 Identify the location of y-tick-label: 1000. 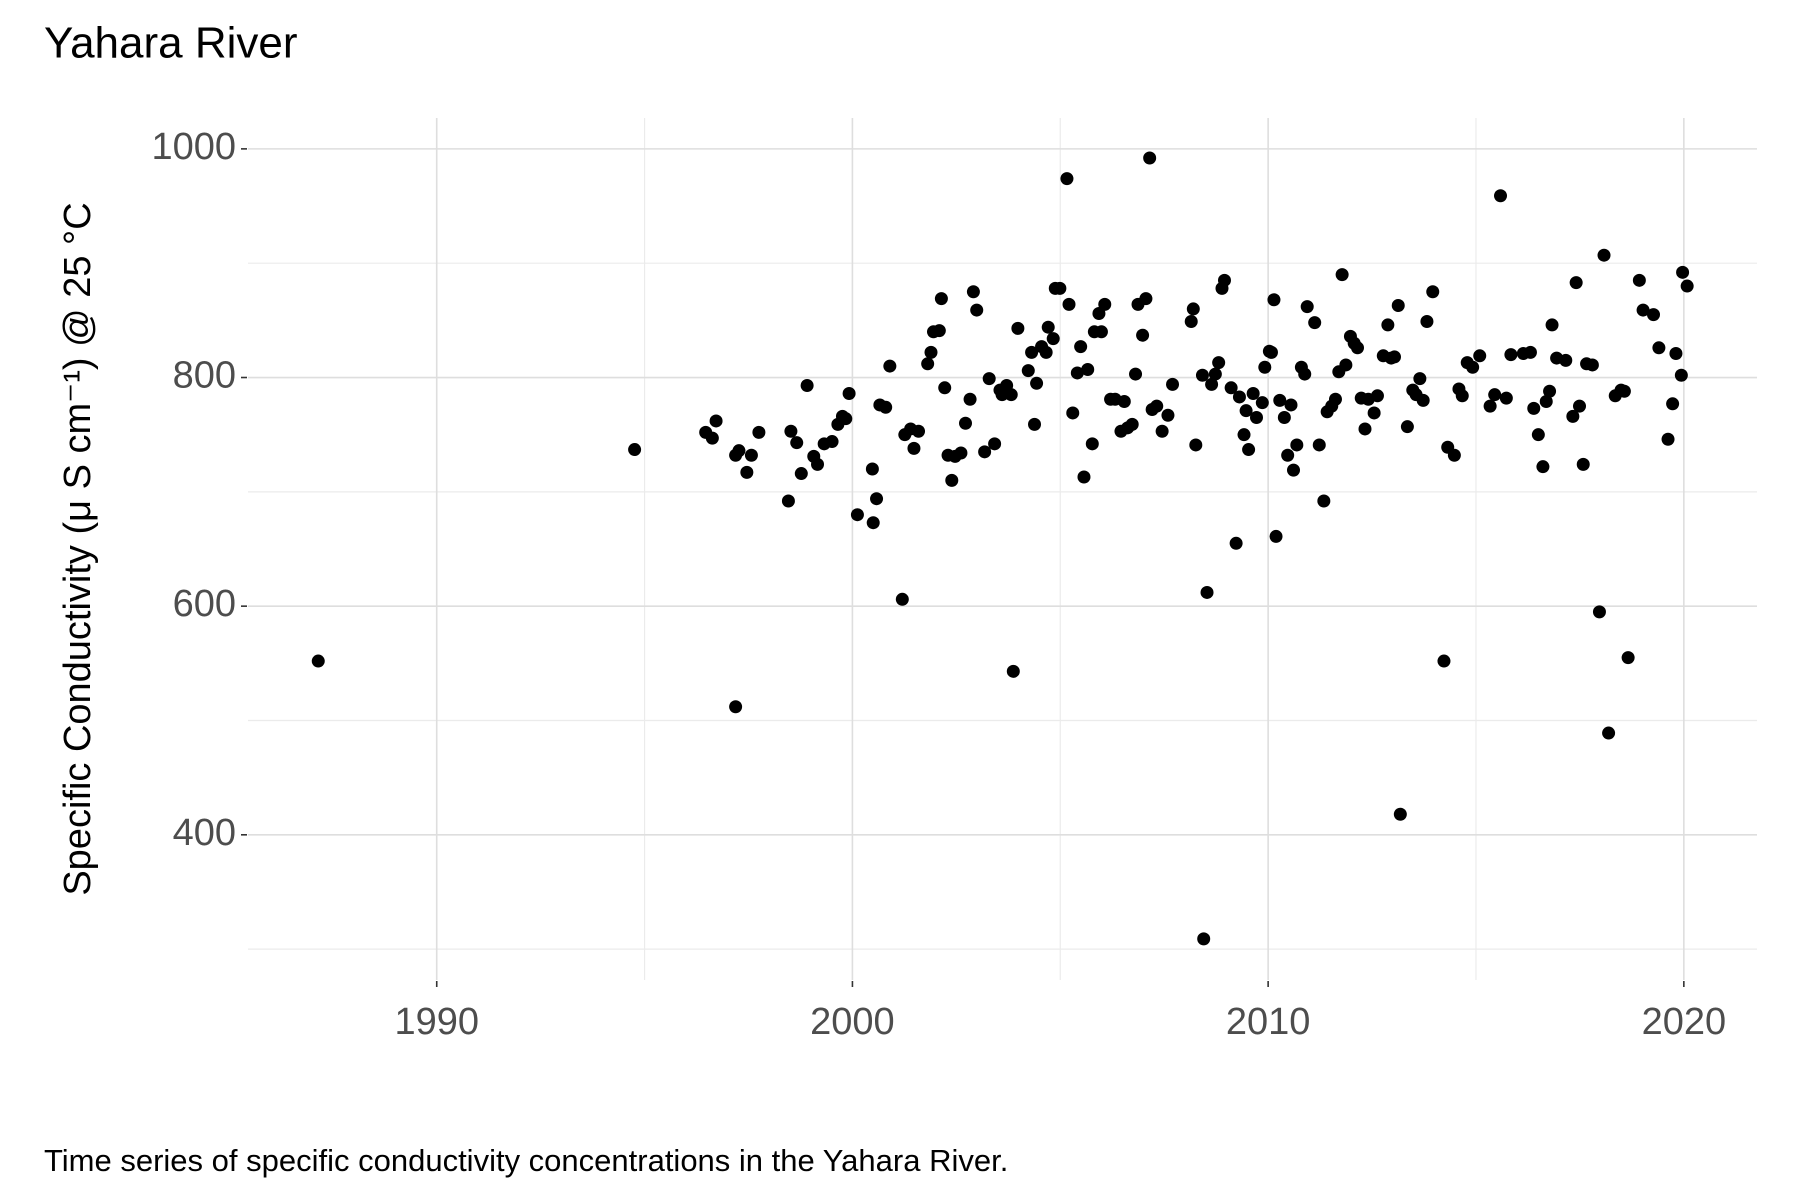
(193, 147).